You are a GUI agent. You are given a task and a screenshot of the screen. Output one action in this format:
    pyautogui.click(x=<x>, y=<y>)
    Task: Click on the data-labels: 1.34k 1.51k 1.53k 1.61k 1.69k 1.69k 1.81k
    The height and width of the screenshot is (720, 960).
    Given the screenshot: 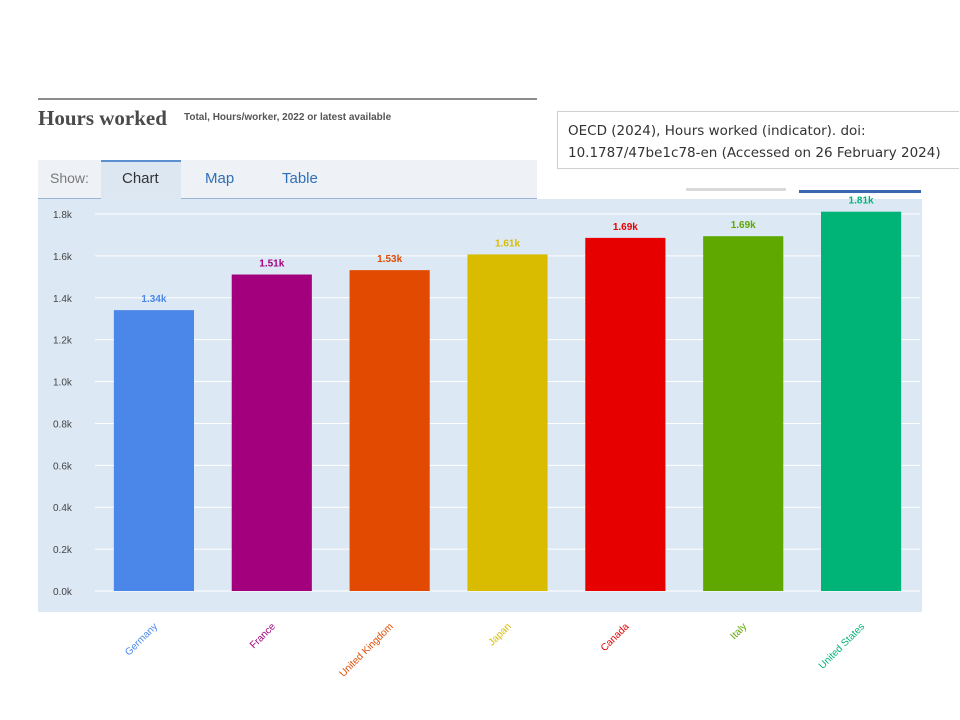 What is the action you would take?
    pyautogui.click(x=507, y=250)
    